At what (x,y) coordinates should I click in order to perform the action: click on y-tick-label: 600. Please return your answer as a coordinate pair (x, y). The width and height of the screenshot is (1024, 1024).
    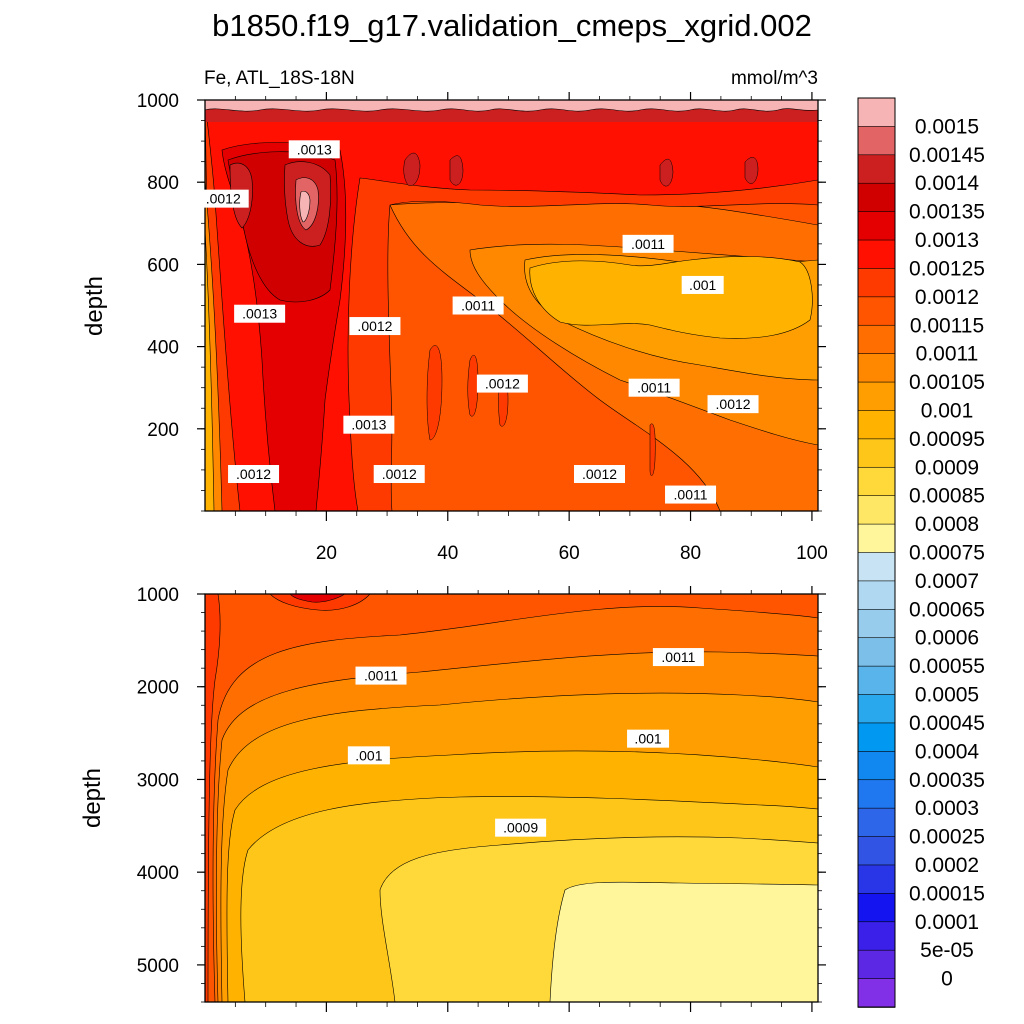
    Looking at the image, I should click on (163, 265).